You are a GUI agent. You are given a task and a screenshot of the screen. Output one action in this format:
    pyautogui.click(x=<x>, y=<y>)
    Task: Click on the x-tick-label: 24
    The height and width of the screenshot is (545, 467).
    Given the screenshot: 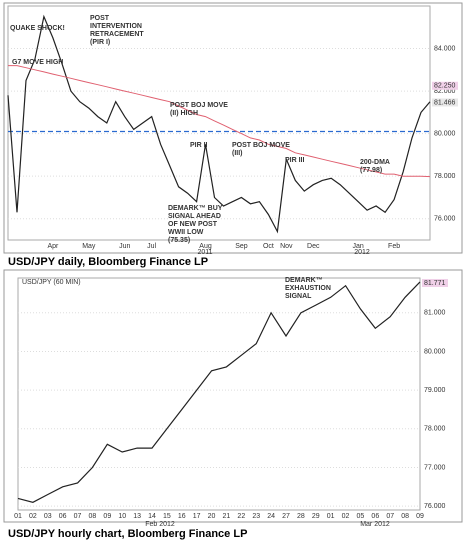 What is the action you would take?
    pyautogui.click(x=271, y=516)
    